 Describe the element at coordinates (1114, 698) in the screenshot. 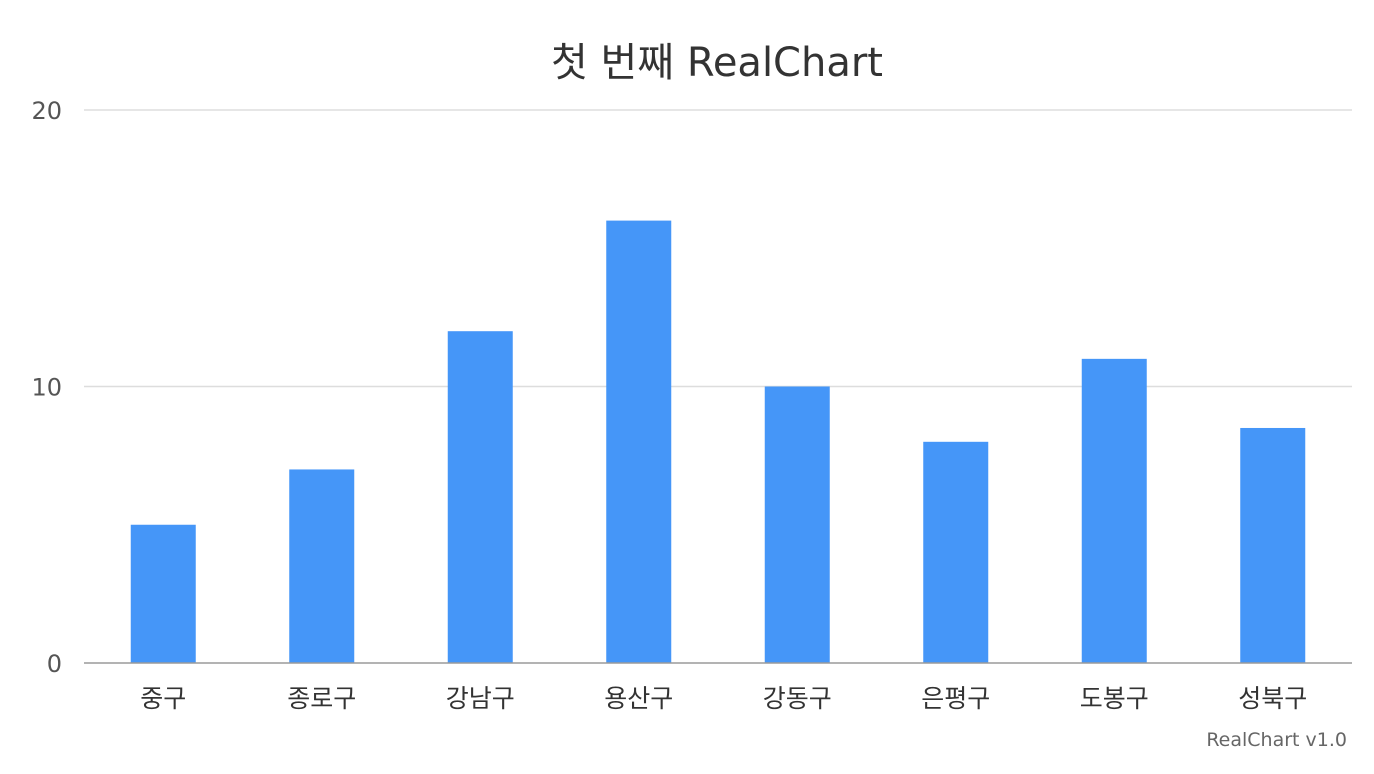

I see `x-tick-label: 도봉구` at that location.